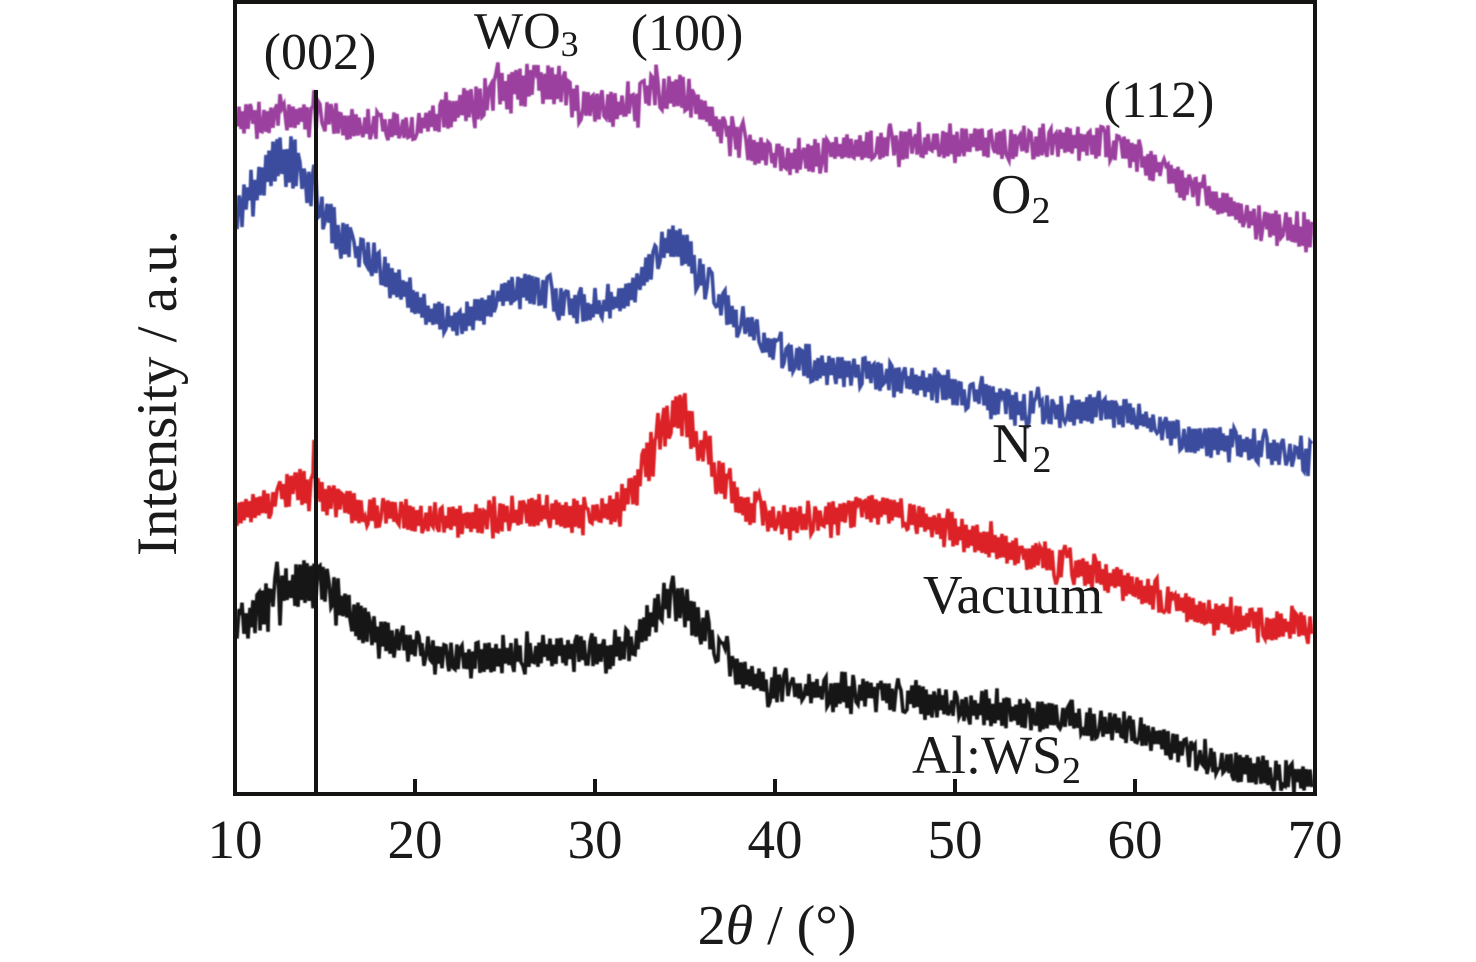 This screenshot has height=962, width=1476. Describe the element at coordinates (595, 839) in the screenshot. I see `svg-text: 30` at that location.